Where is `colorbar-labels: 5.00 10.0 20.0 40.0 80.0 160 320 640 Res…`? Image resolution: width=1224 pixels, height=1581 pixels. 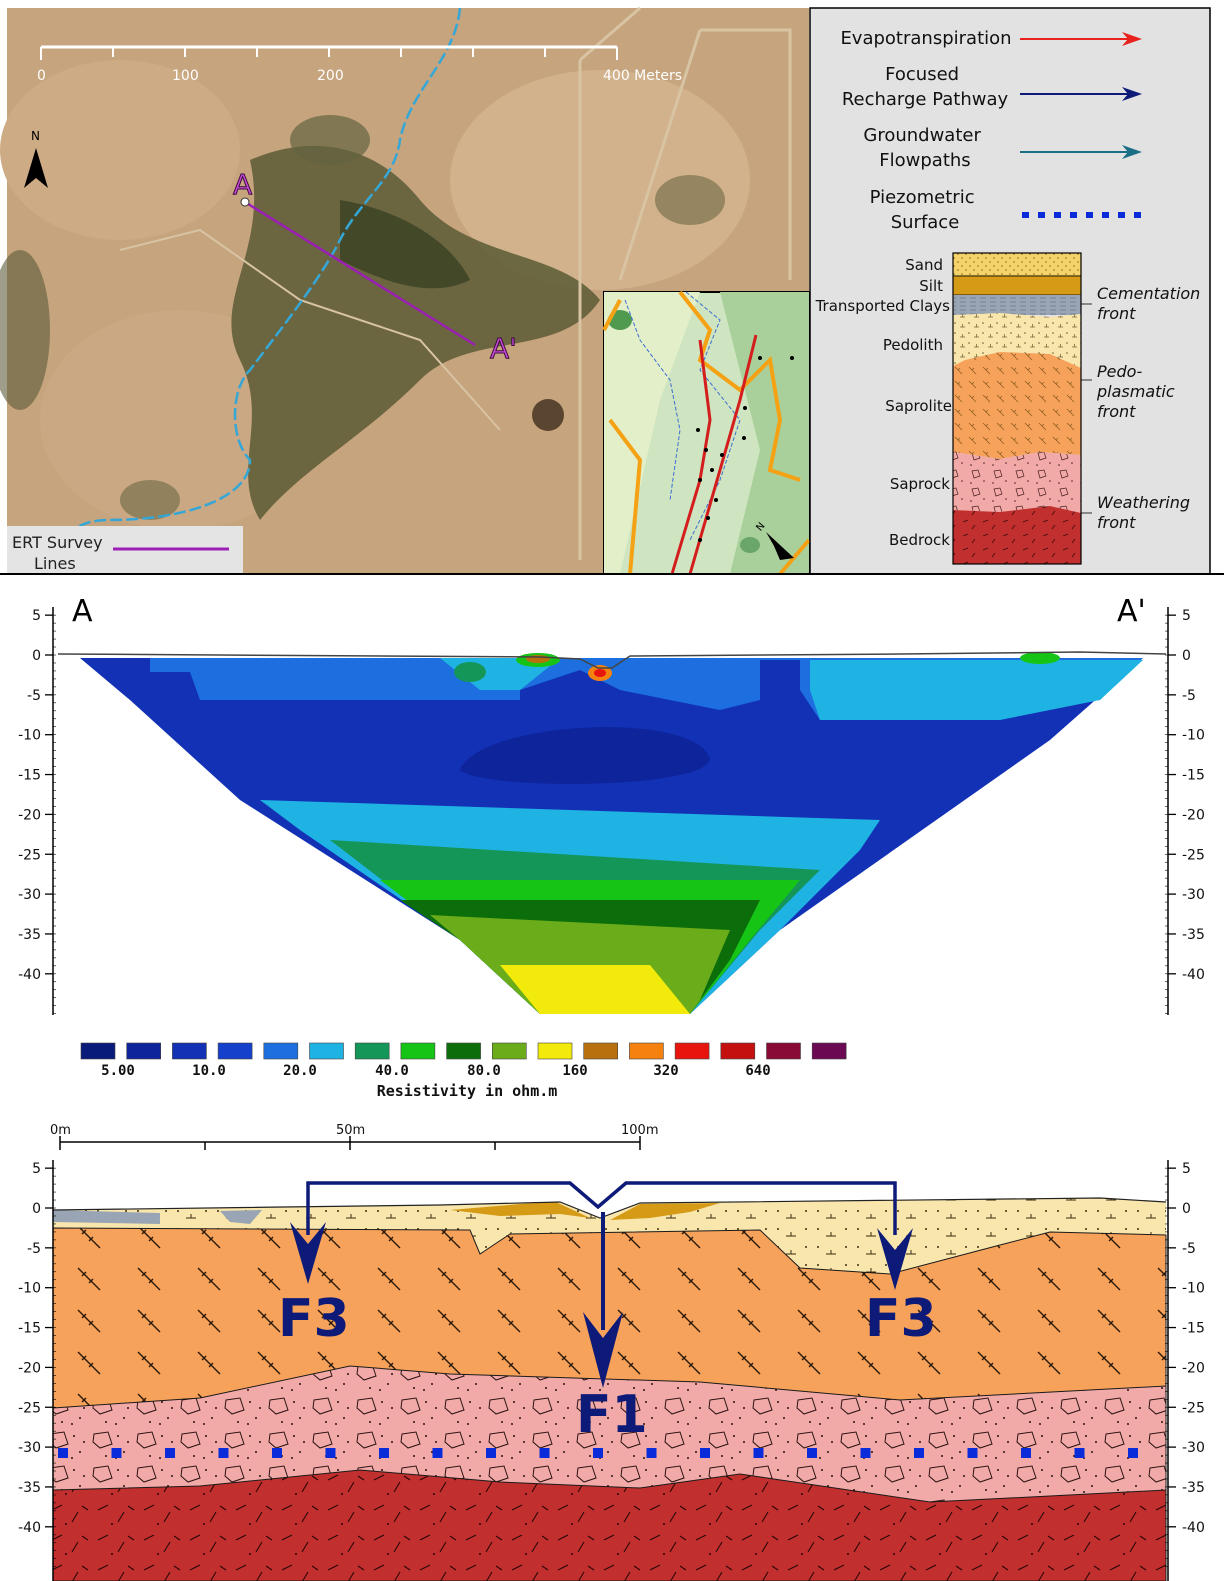
colorbar-labels: 5.00 10.0 20.0 40.0 80.0 160 320 640 Res… is located at coordinates (436, 1081).